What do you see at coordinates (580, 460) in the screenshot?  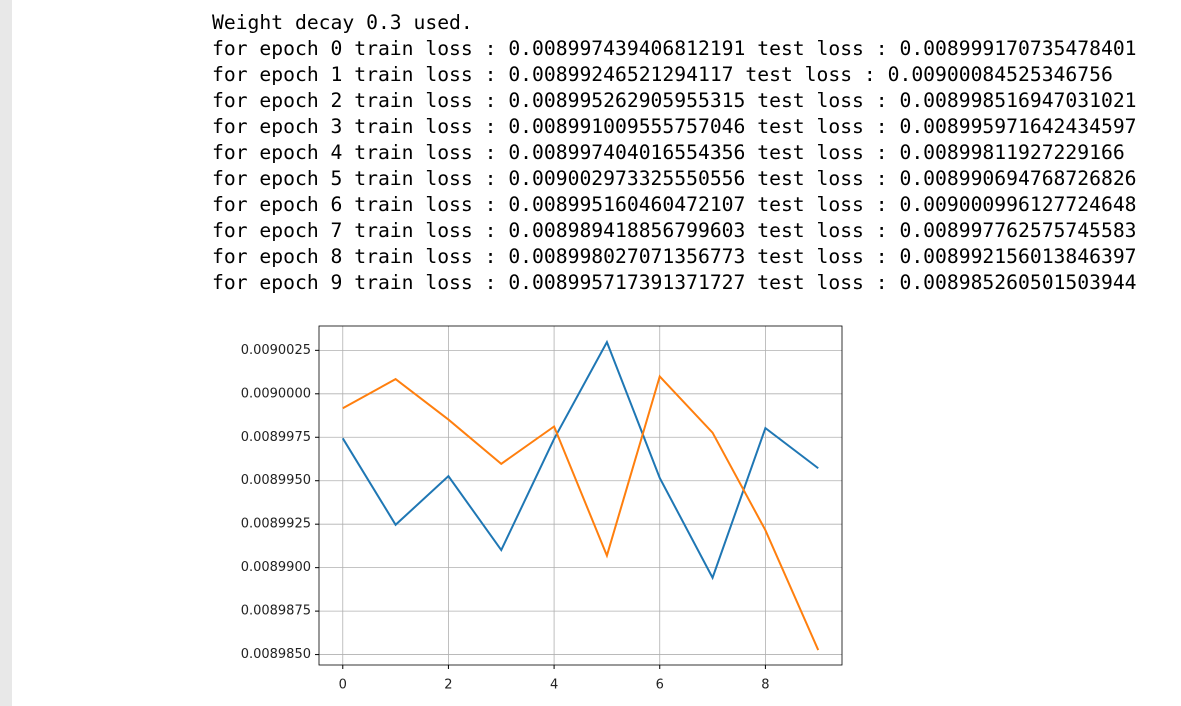 I see `line-series` at bounding box center [580, 460].